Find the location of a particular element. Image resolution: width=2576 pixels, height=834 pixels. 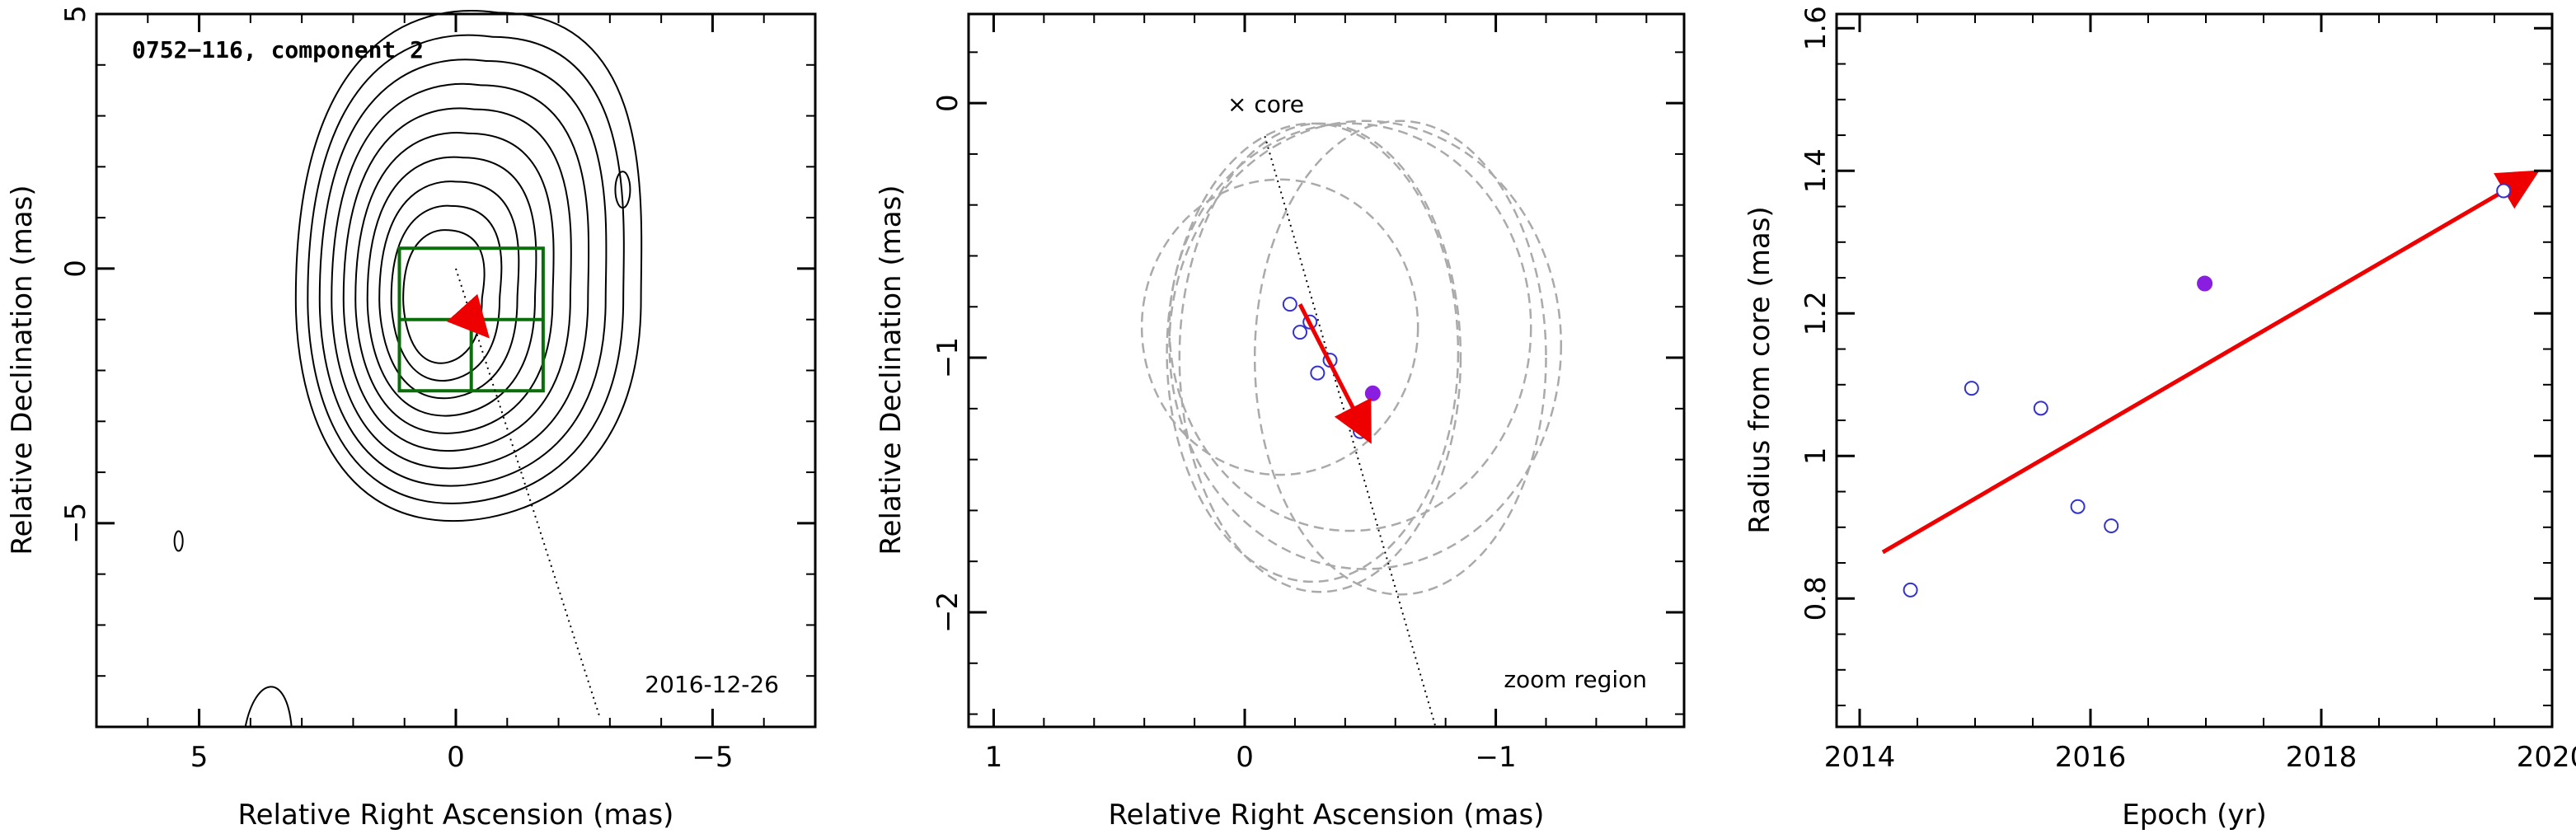

fit-arrow is located at coordinates (2211, 363).